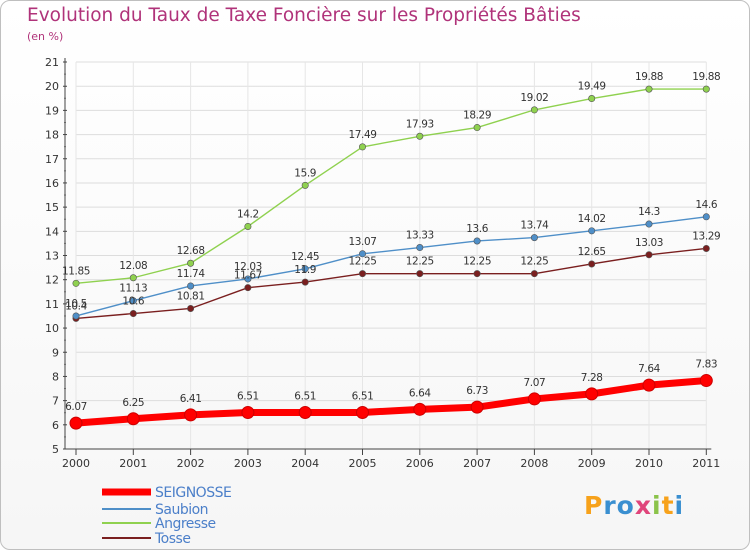 This screenshot has width=750, height=550. Describe the element at coordinates (420, 236) in the screenshot. I see `data-label: 13.33` at that location.